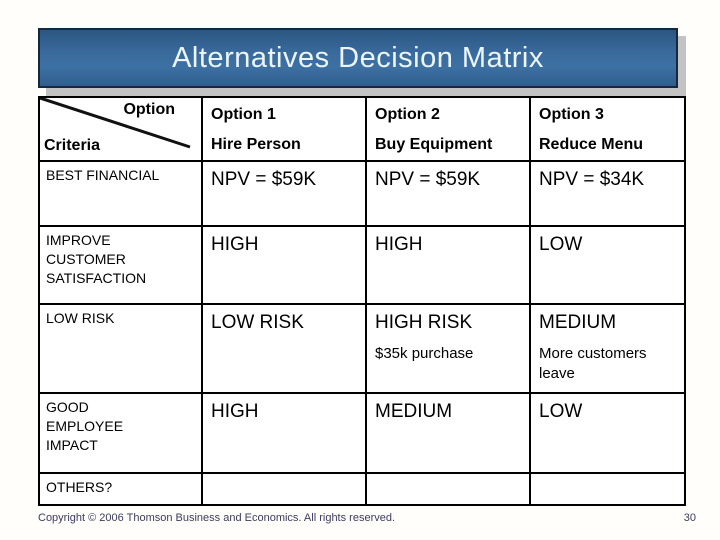  I want to click on corner-cell: Option Criteria, so click(120, 129).